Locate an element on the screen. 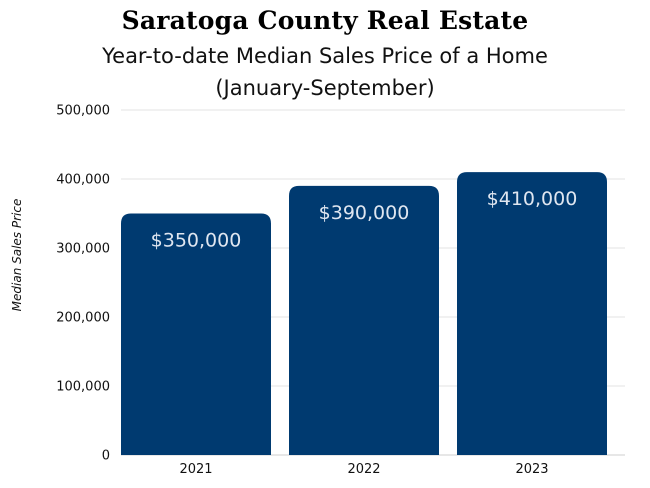  x-tick-label: 2022 is located at coordinates (363, 469).